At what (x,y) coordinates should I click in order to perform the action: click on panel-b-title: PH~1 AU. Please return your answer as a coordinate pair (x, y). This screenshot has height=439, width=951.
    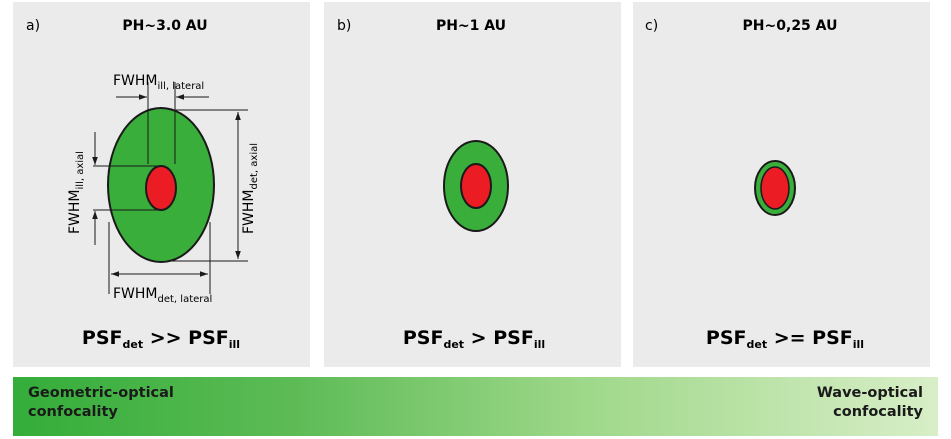
    Looking at the image, I should click on (471, 26).